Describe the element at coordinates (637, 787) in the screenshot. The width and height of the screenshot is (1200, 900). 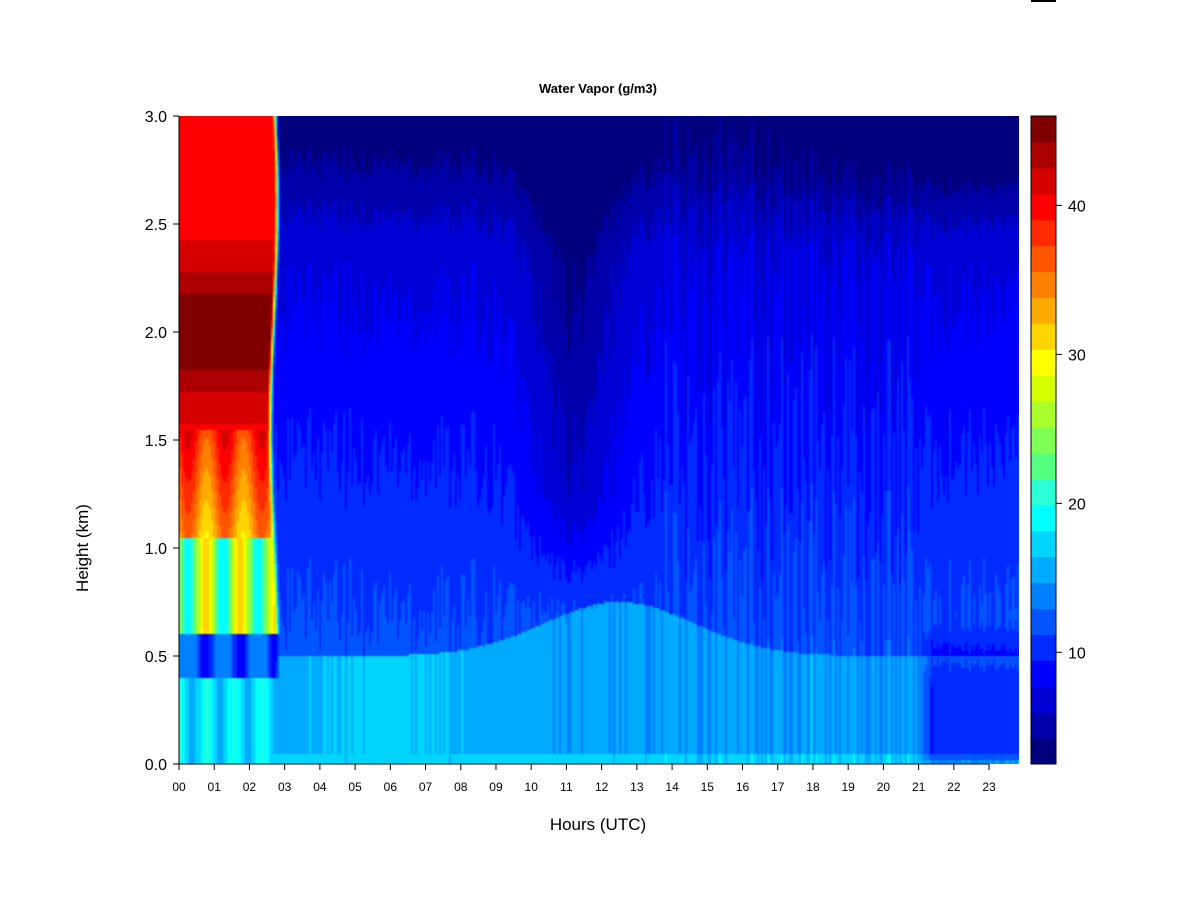
I see `x-tick-label: 13` at that location.